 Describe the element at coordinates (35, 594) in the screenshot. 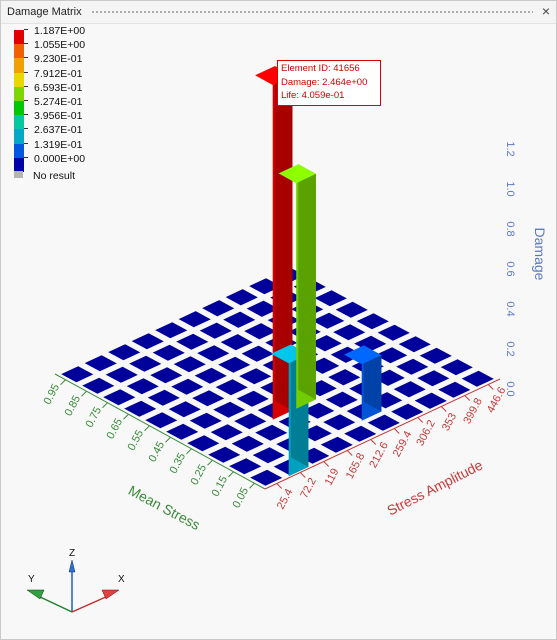

I see `triad-y-arrow` at that location.